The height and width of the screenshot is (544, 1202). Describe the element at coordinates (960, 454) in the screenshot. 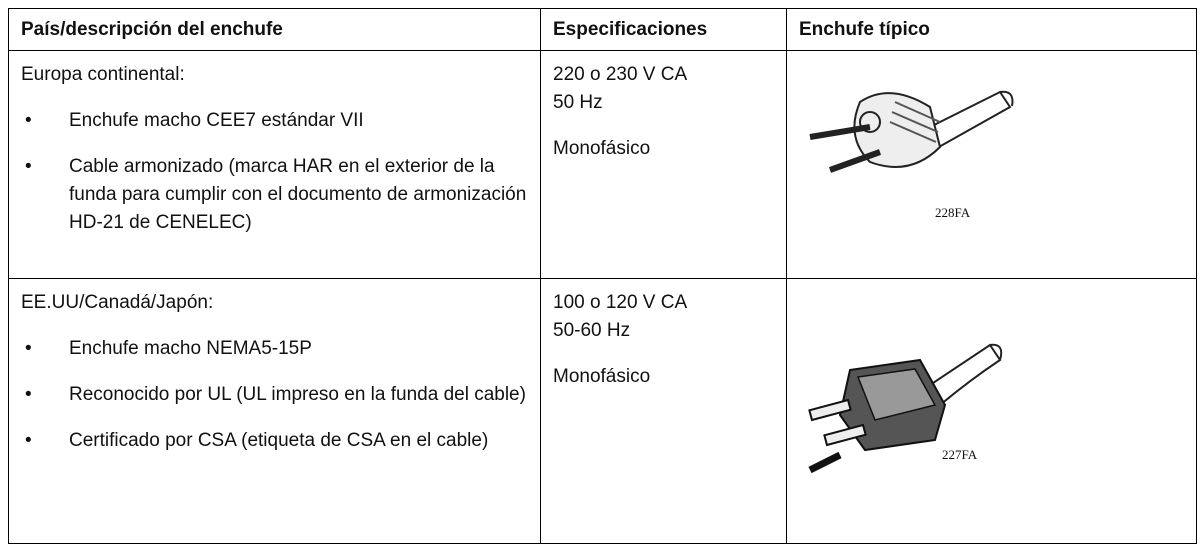

I see `image-caption: 227FA` at that location.